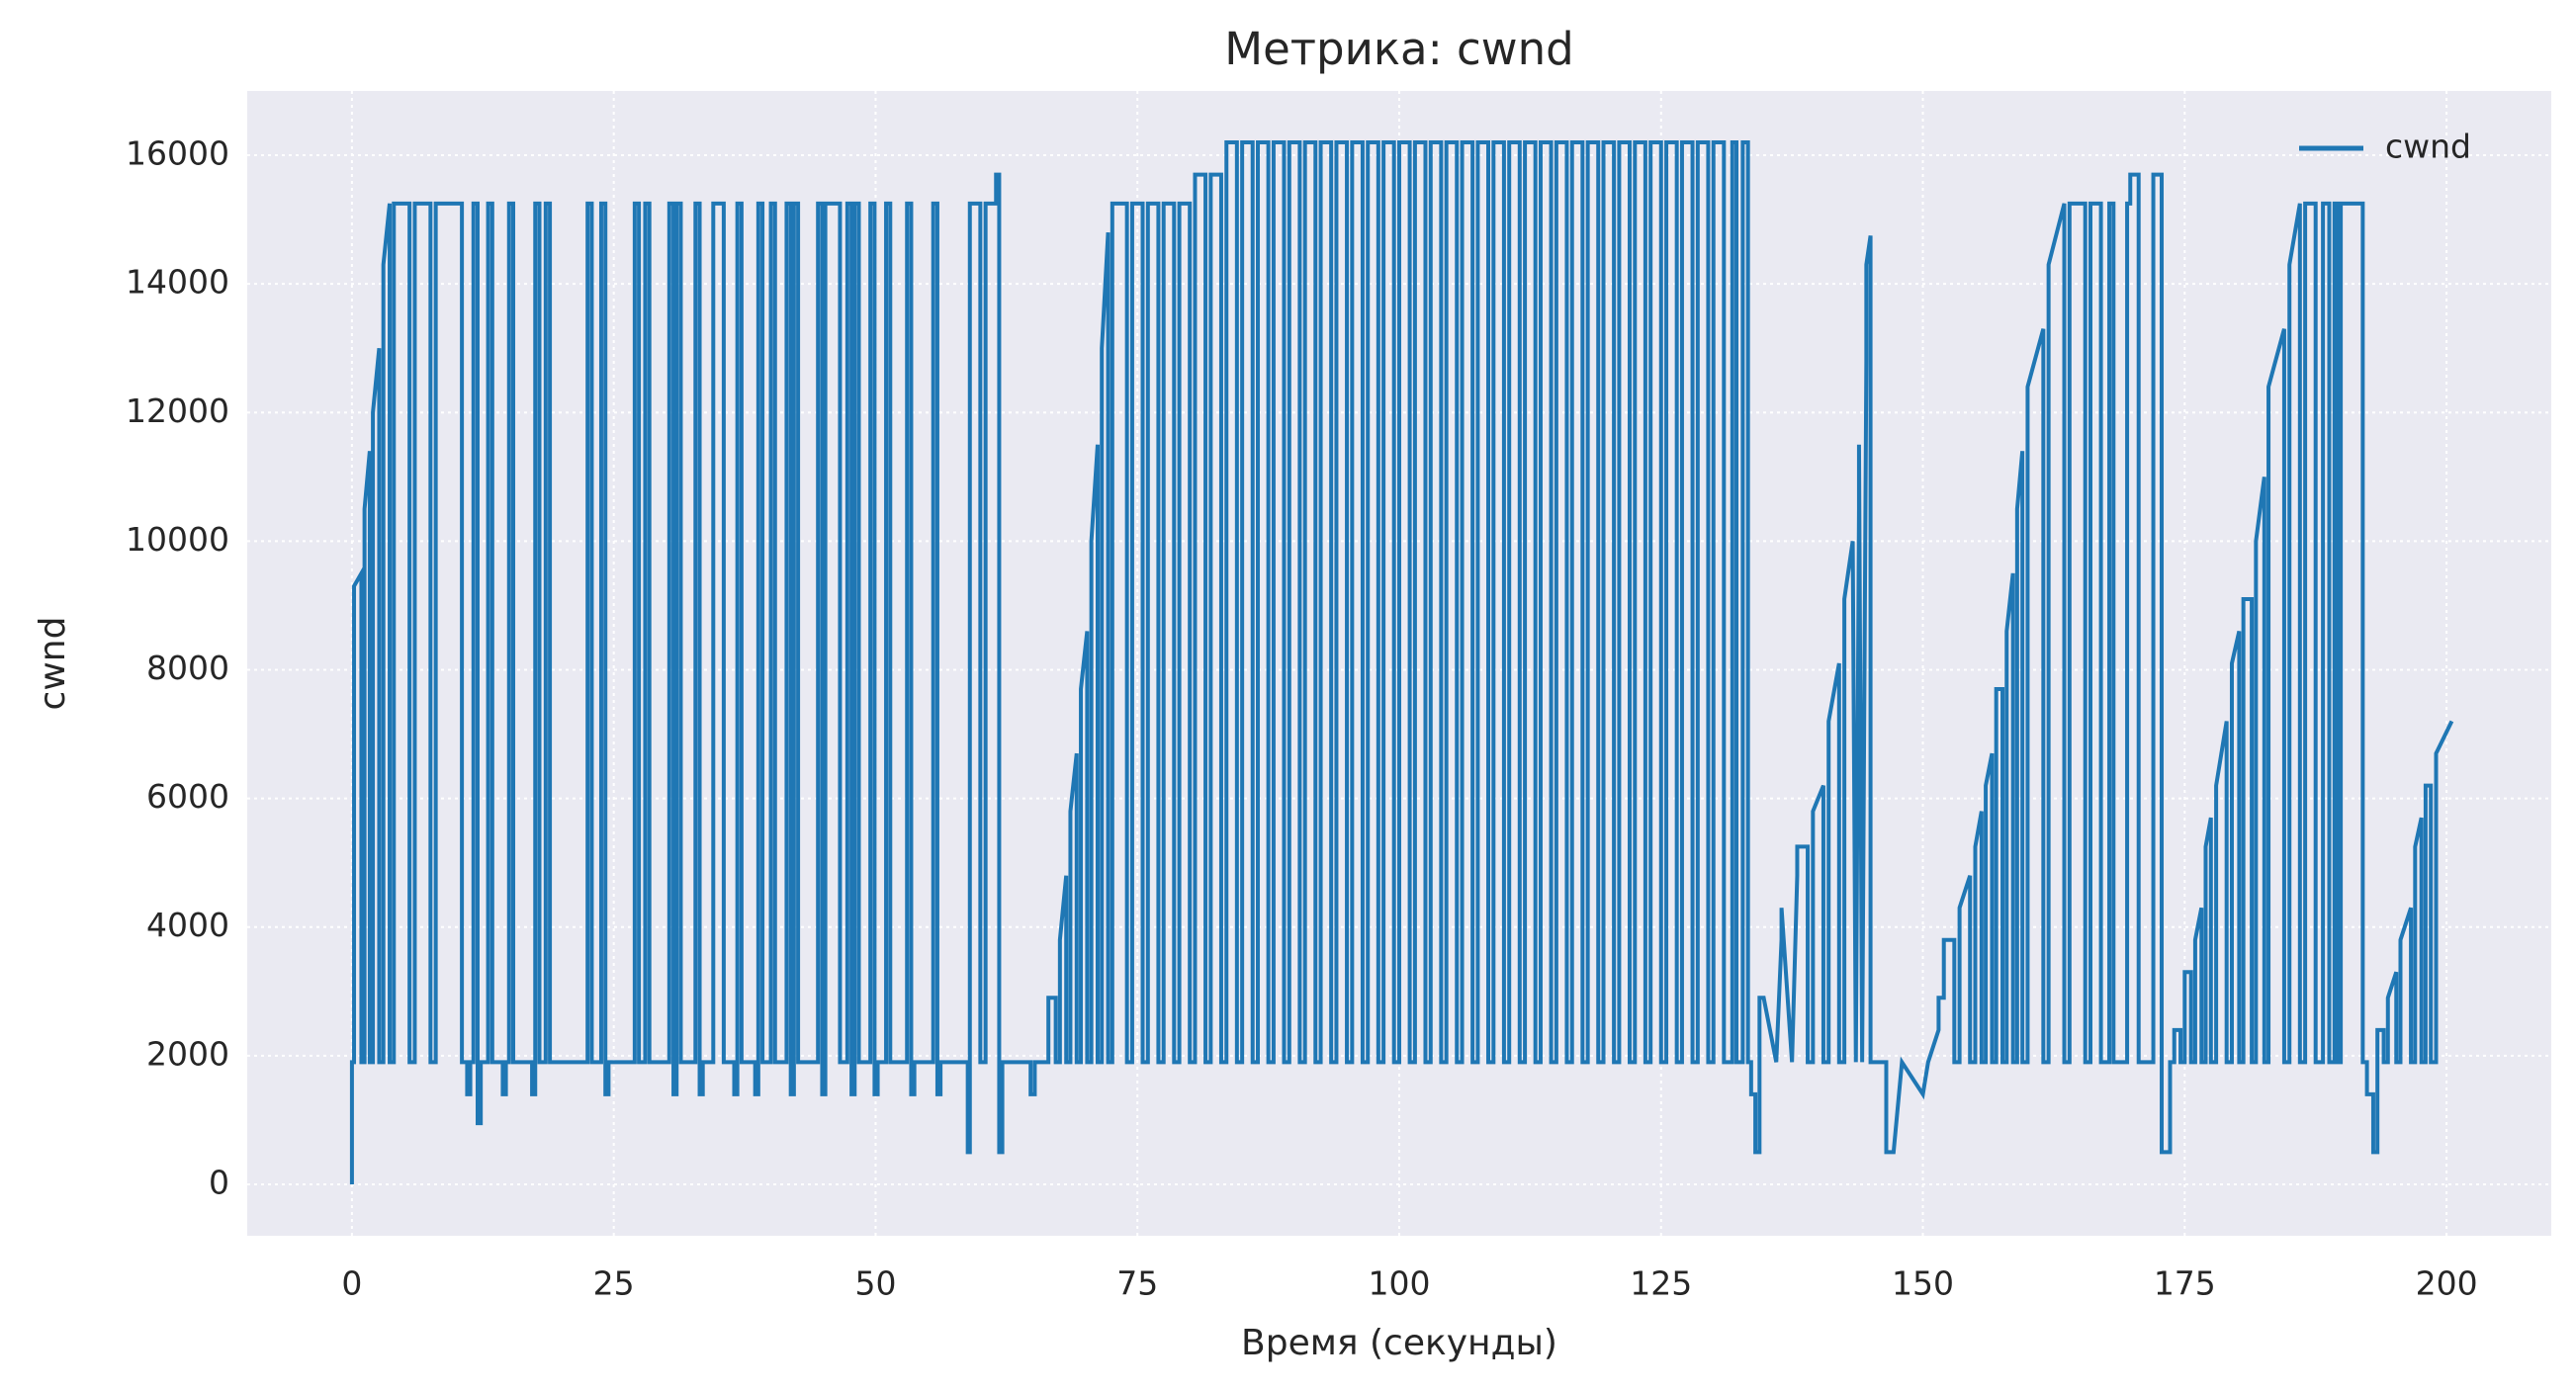 Image resolution: width=2576 pixels, height=1391 pixels. I want to click on y-tick-label: 6000, so click(187, 797).